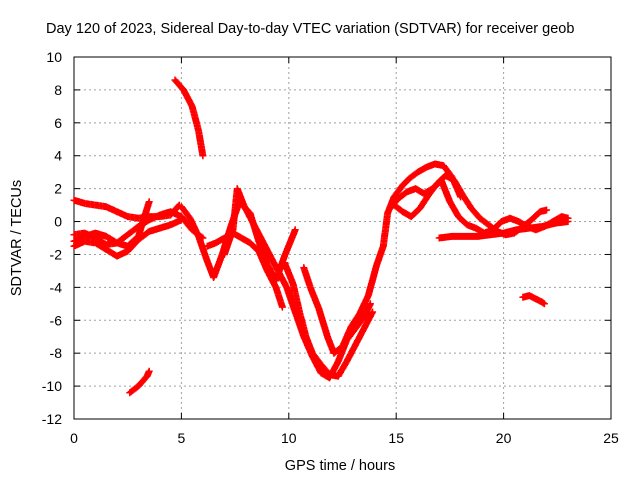 This screenshot has height=480, width=640. What do you see at coordinates (182, 438) in the screenshot?
I see `x-tick-label: 5` at bounding box center [182, 438].